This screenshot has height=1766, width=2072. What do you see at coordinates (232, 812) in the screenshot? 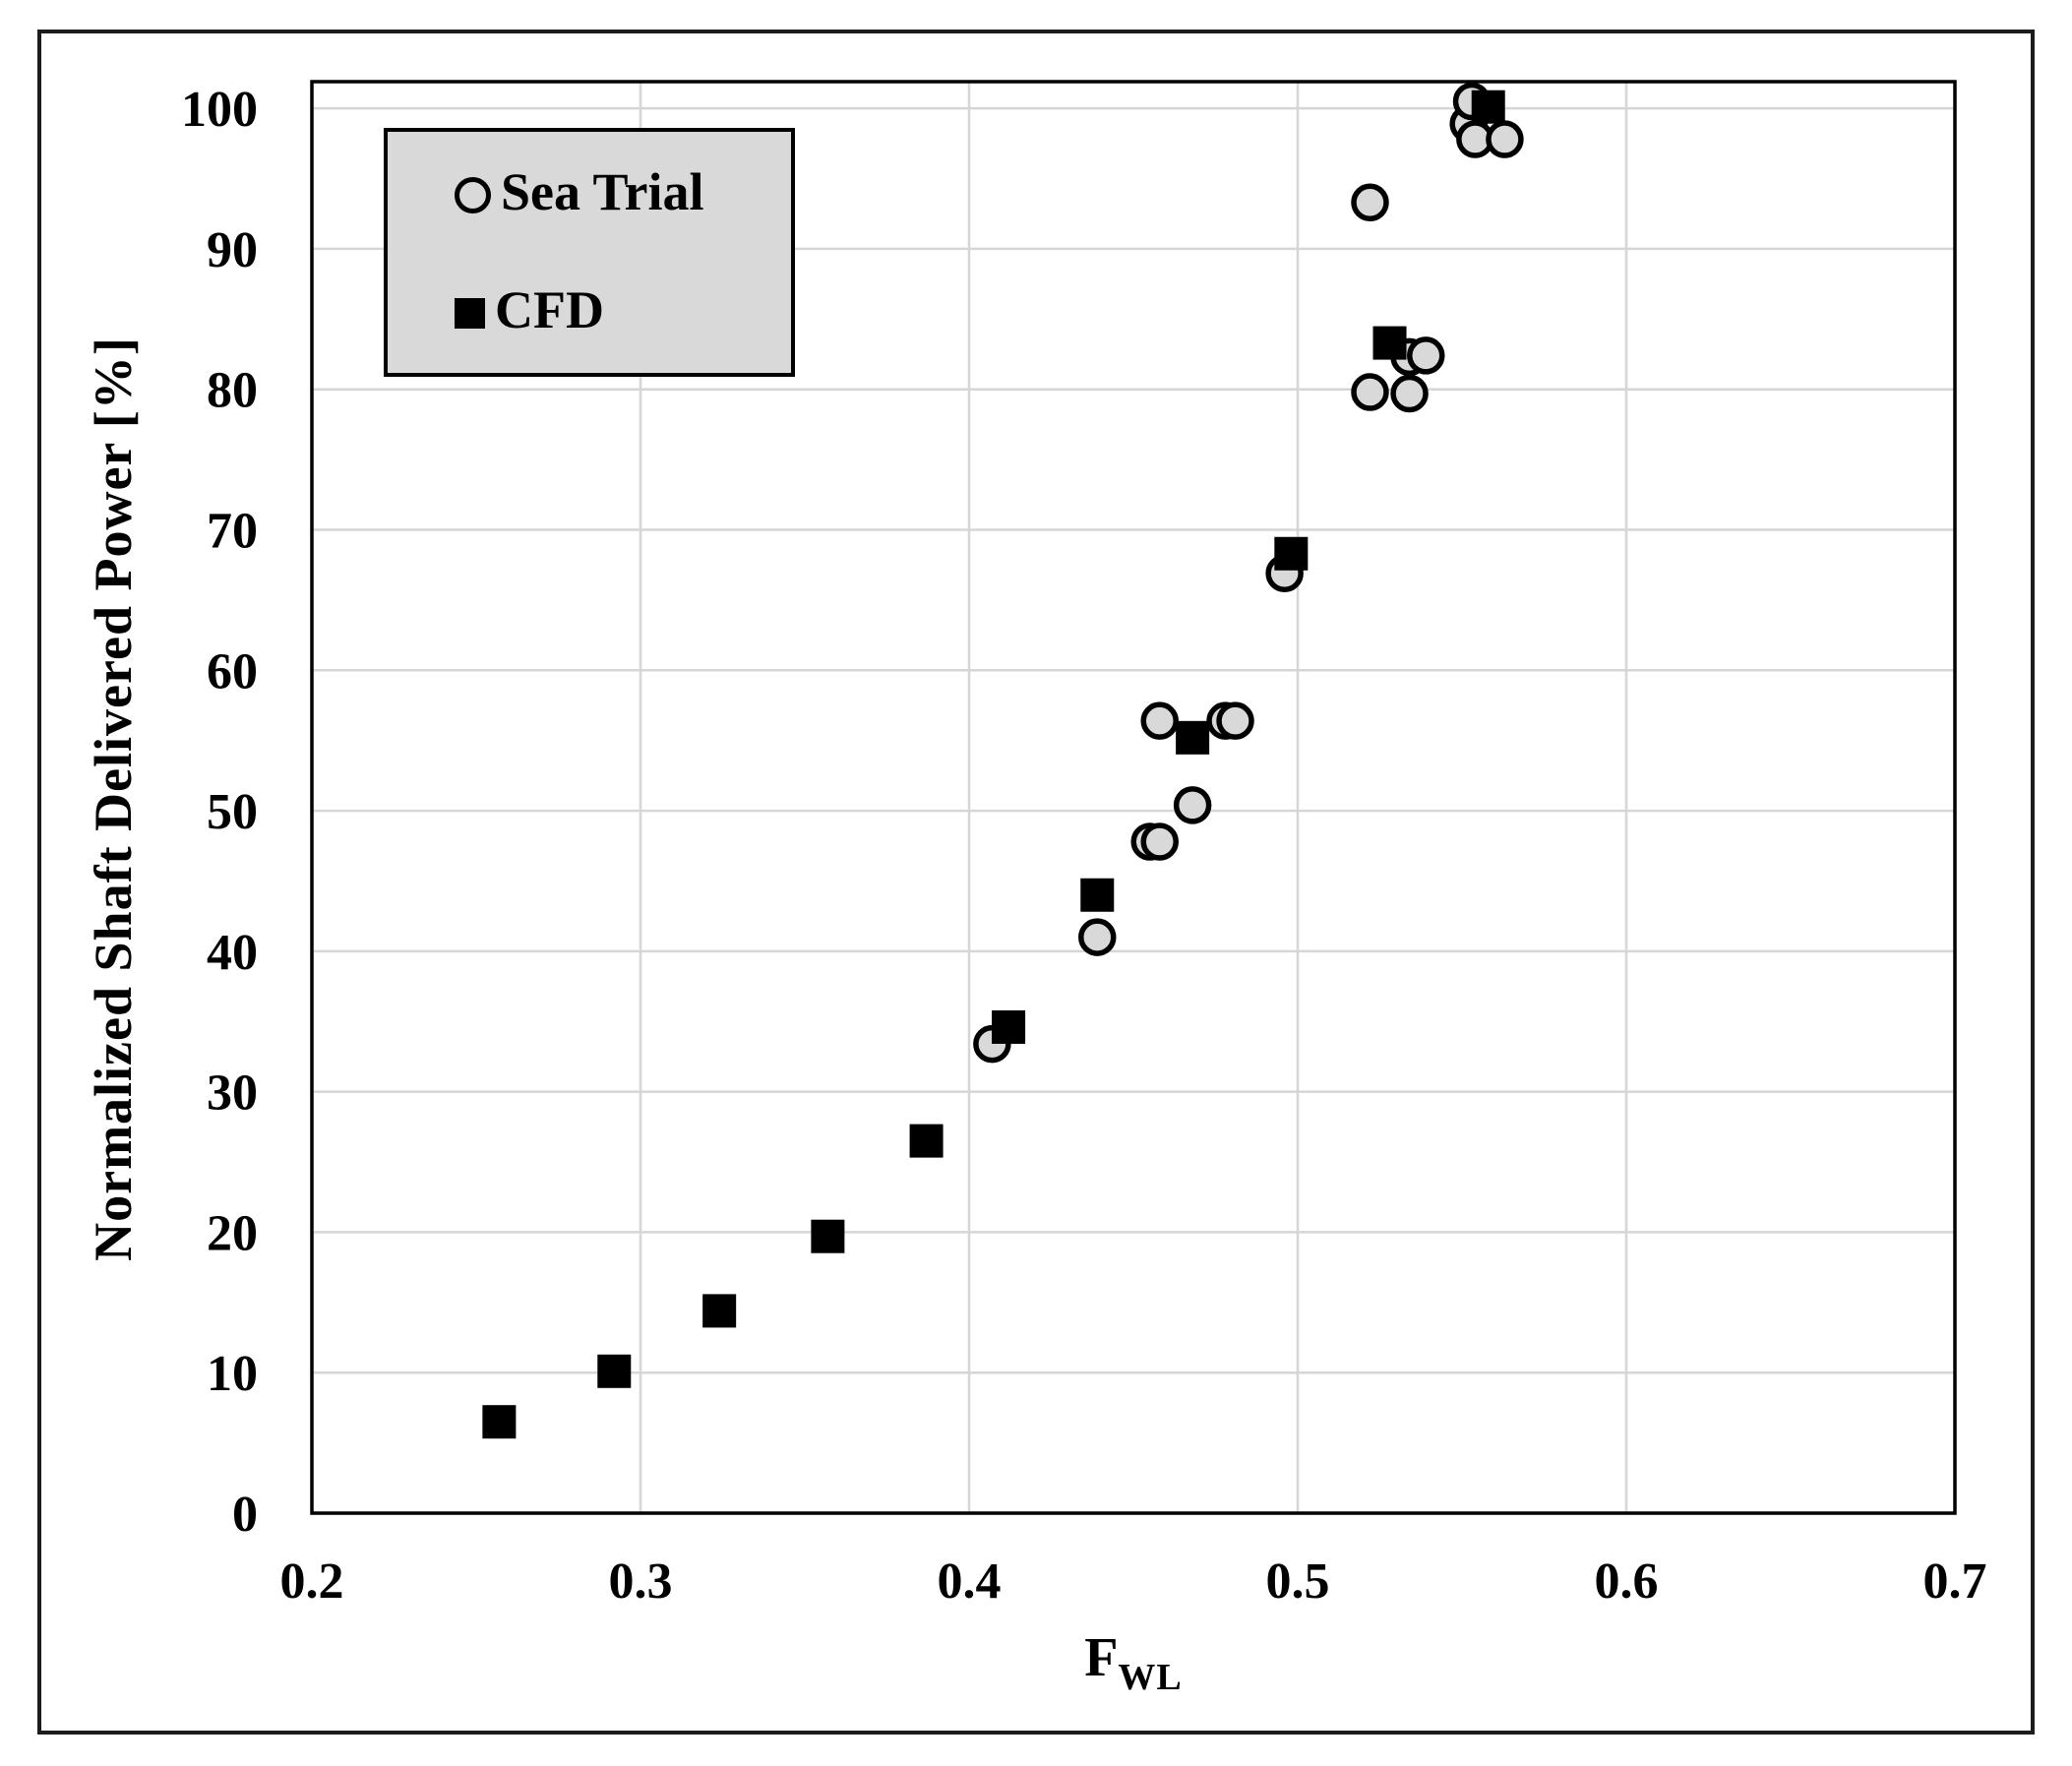
I see `y-tick-label: 50` at bounding box center [232, 812].